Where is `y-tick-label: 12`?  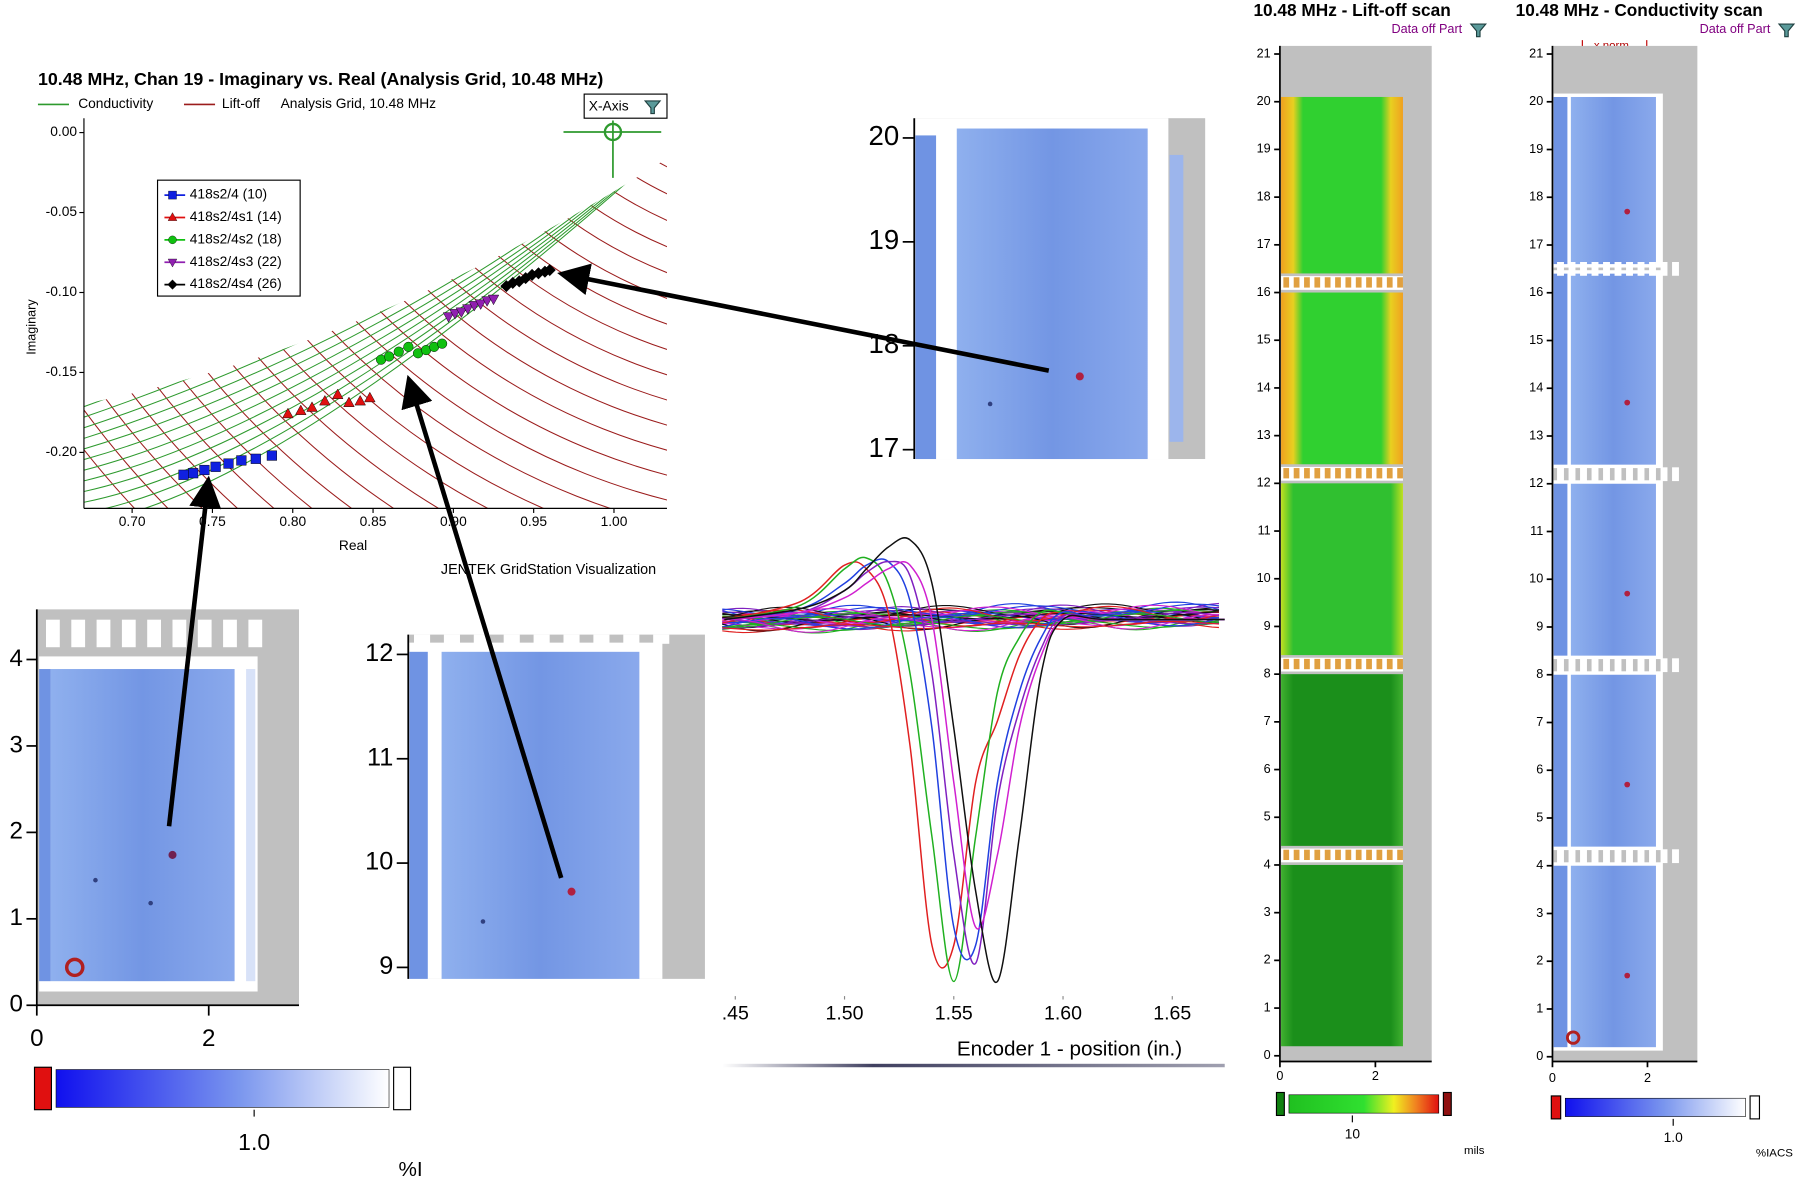 y-tick-label: 12 is located at coordinates (1536, 483).